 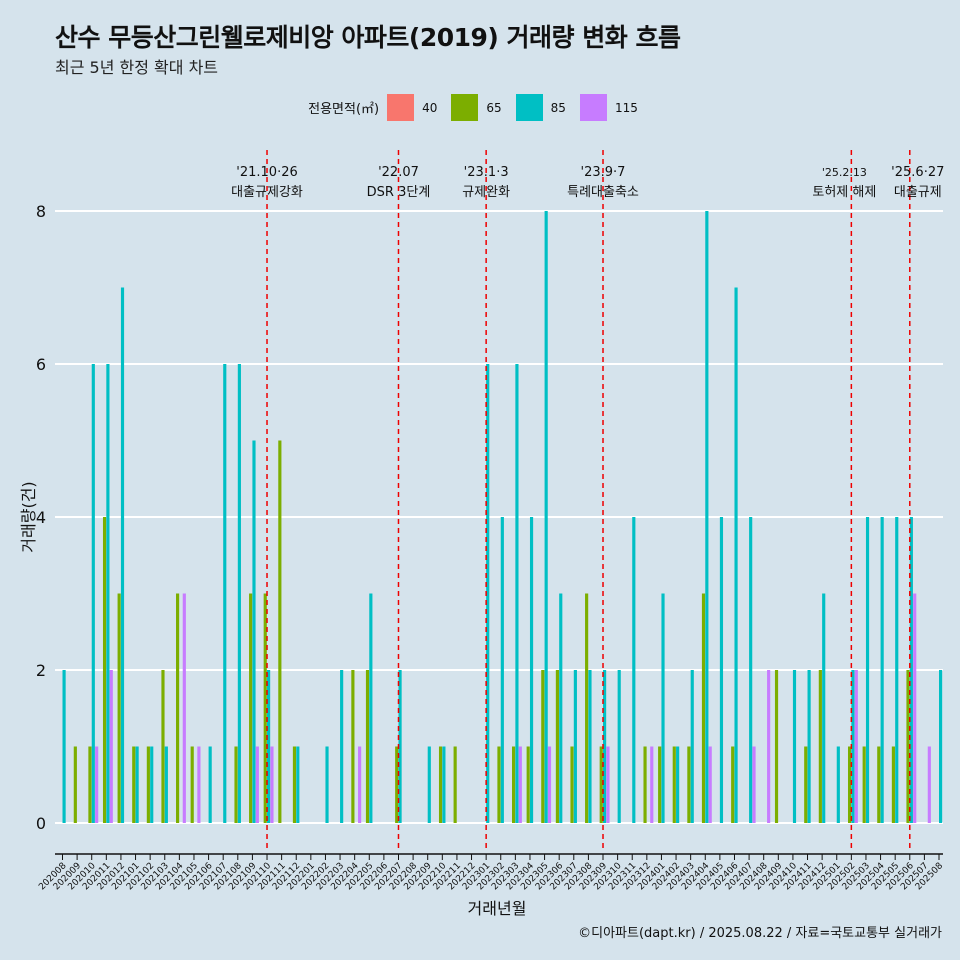 I want to click on legend-label-65: 65, so click(x=494, y=107).